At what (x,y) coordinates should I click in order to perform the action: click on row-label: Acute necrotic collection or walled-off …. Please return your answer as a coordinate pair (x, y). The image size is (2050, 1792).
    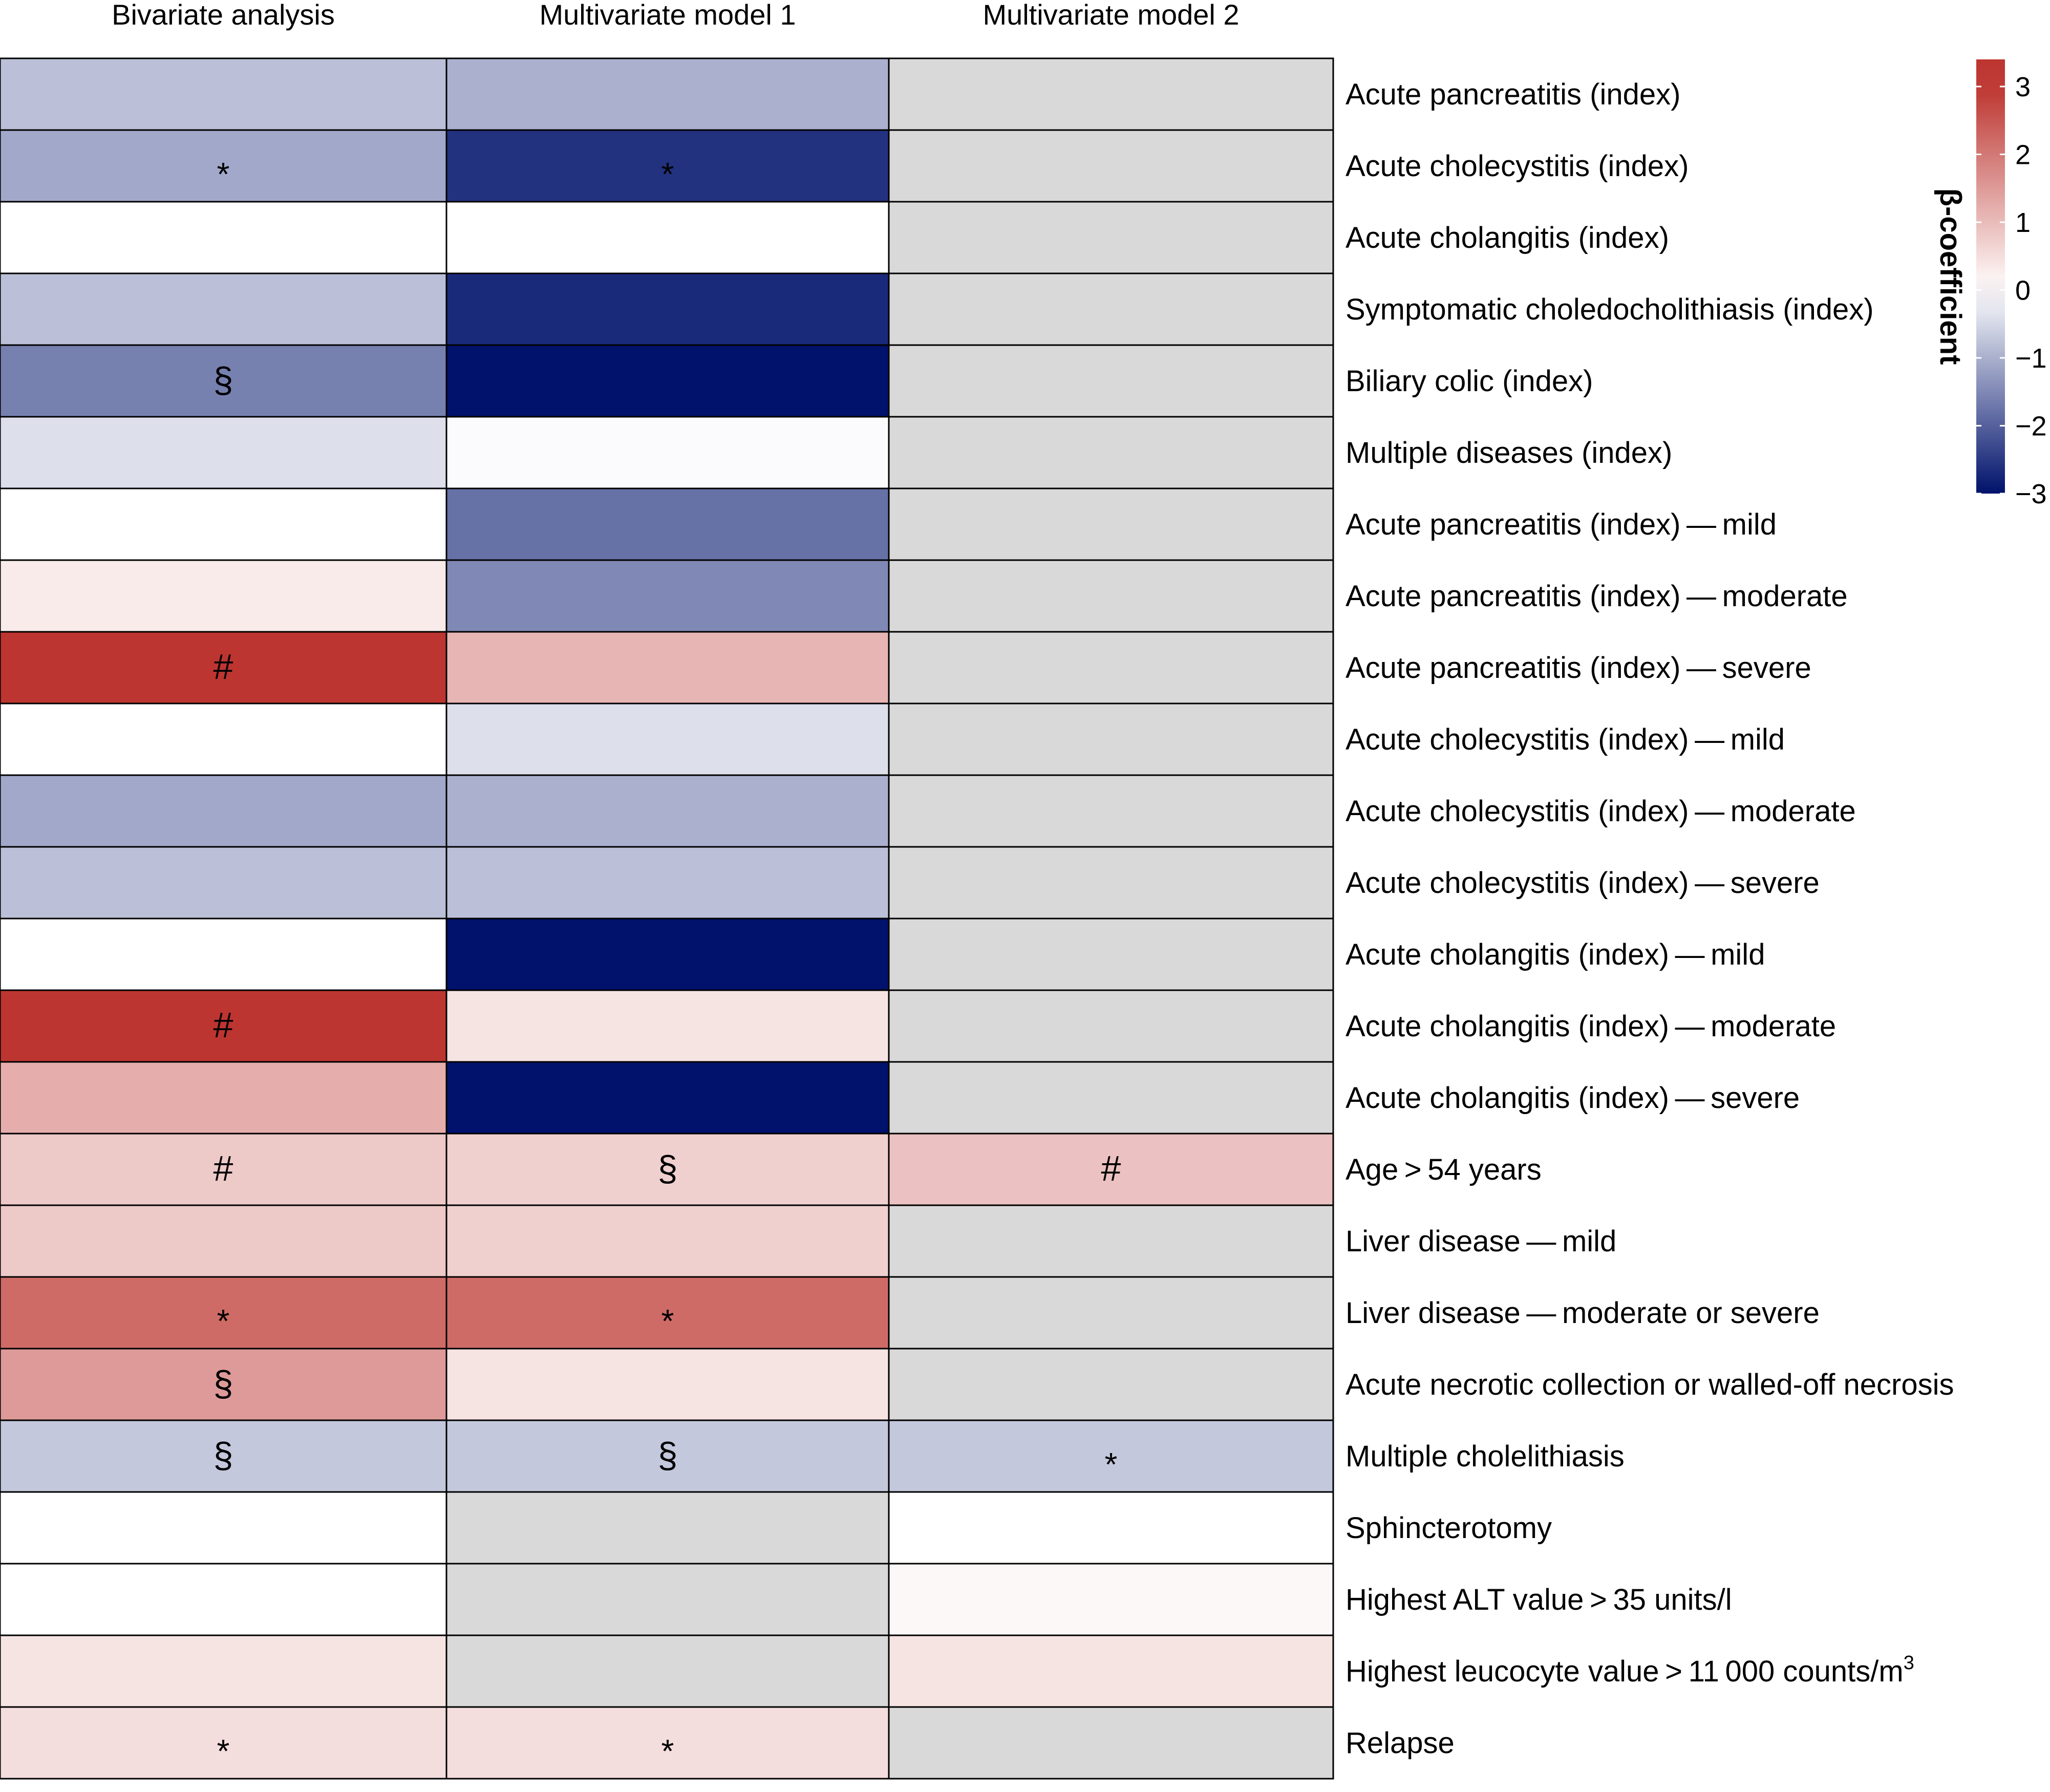
    Looking at the image, I should click on (1650, 1384).